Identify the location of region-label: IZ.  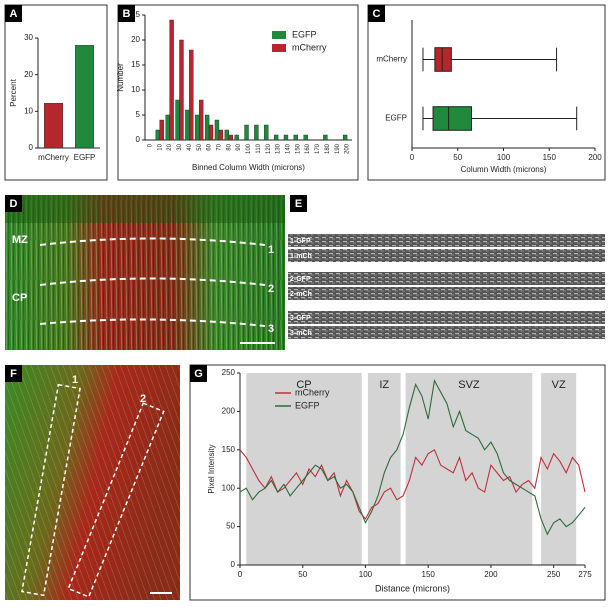
(384, 385).